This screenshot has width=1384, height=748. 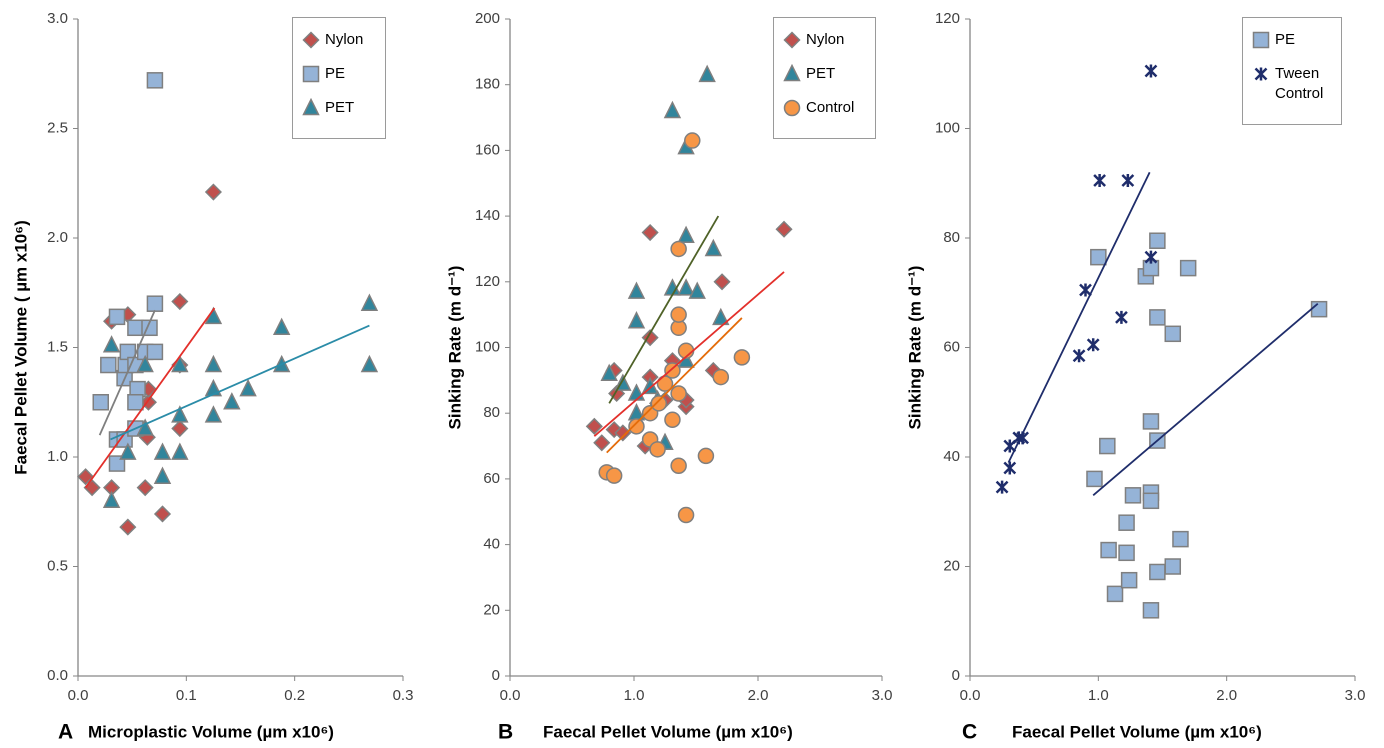 I want to click on y-tick-label: 0, so click(x=496, y=675).